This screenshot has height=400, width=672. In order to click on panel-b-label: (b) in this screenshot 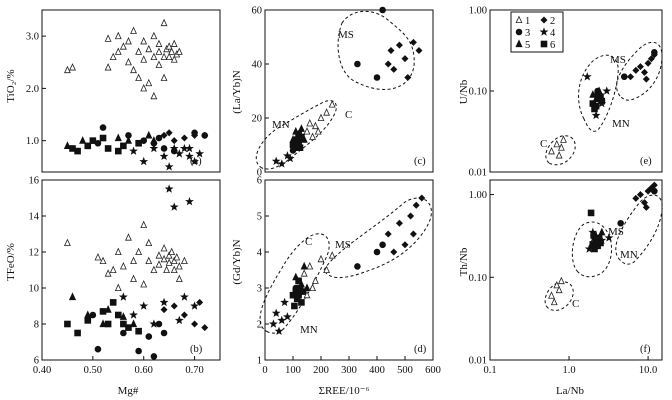, I will do `click(196, 349)`.